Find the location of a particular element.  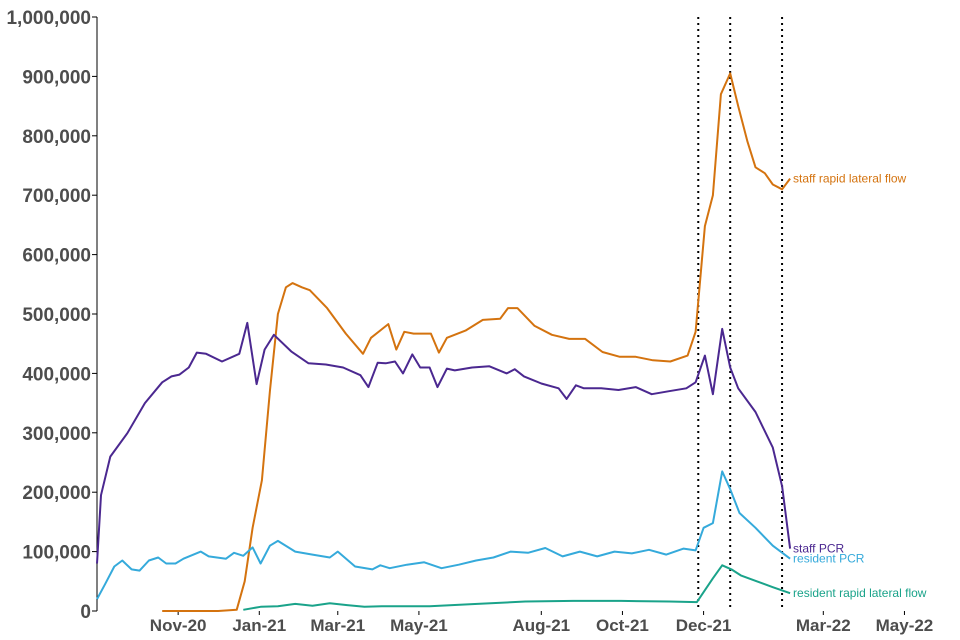

x-tick-label: Mar-22 is located at coordinates (823, 625).